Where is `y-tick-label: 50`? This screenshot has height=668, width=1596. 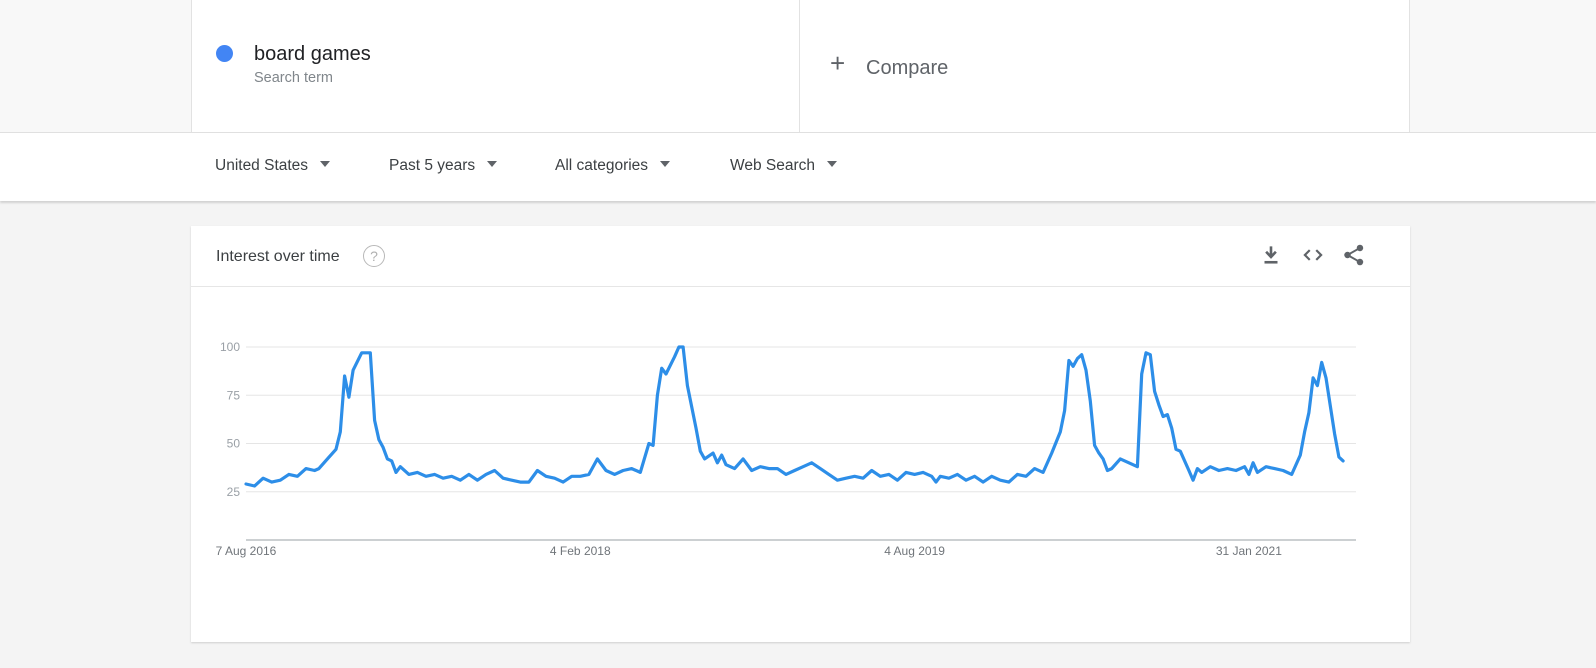
y-tick-label: 50 is located at coordinates (234, 444).